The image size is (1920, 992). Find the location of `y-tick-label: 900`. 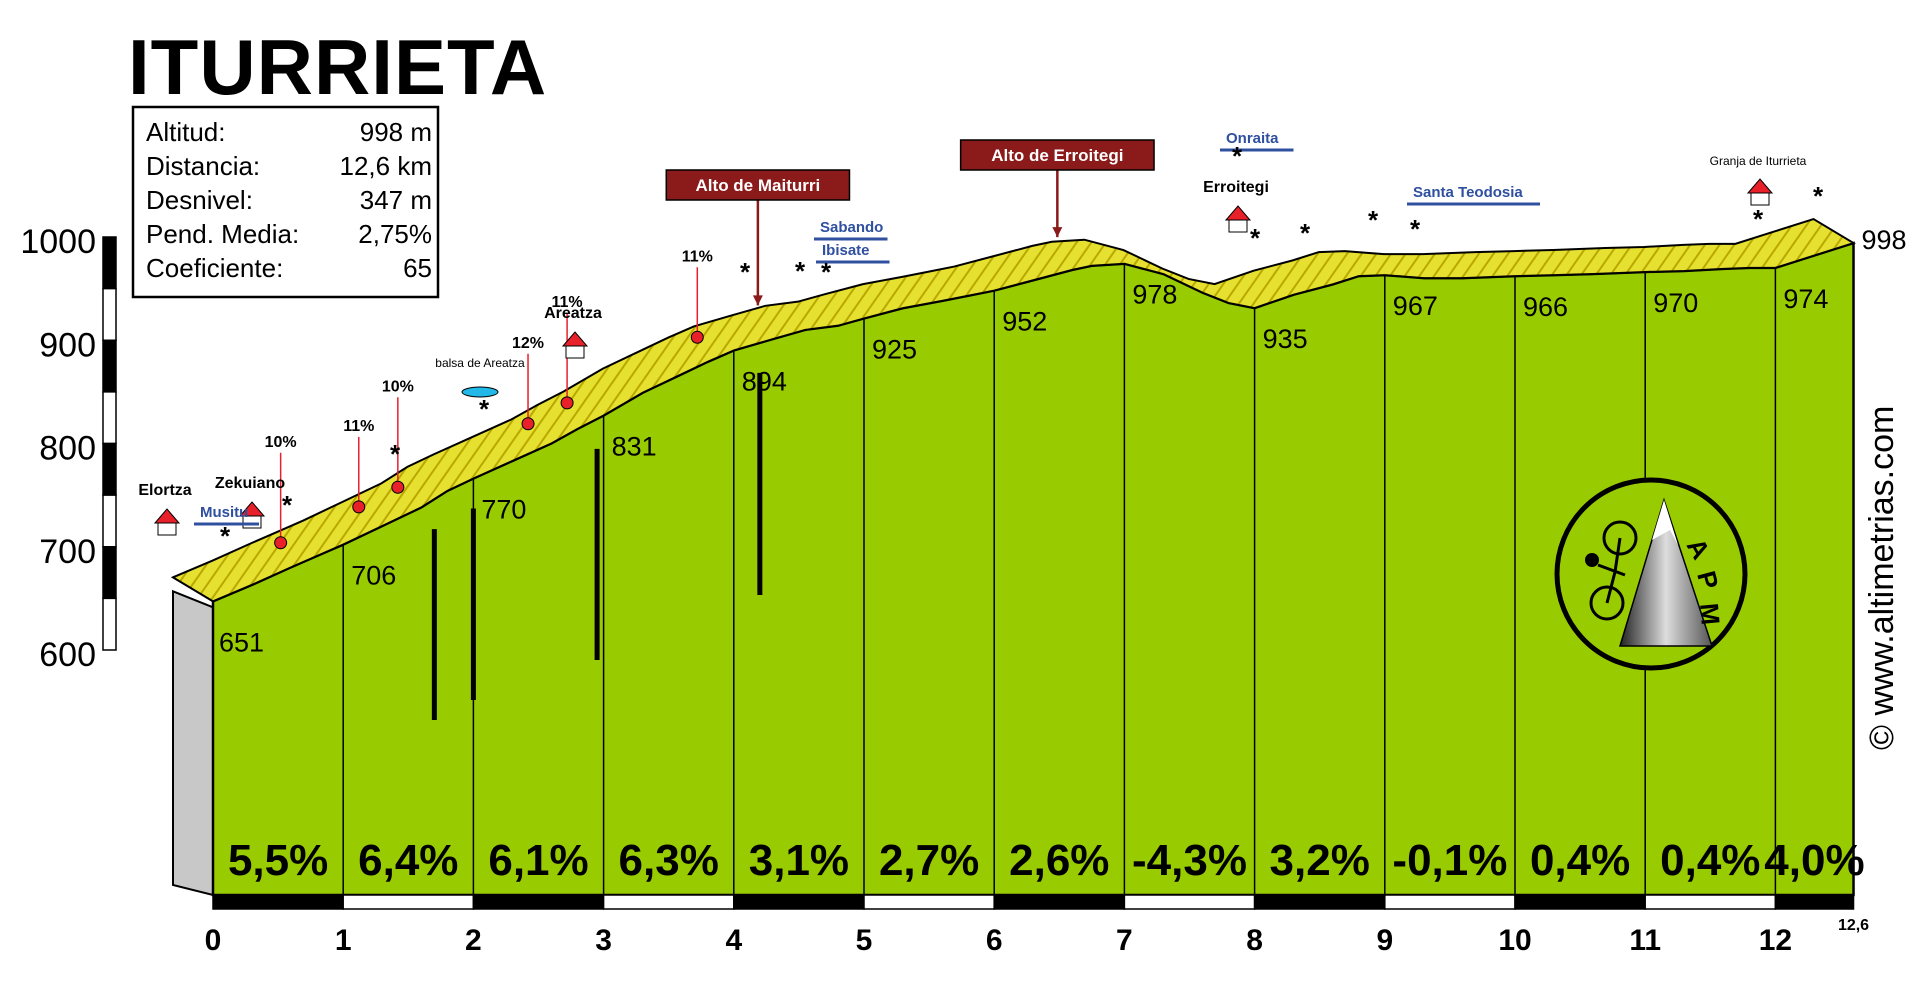

y-tick-label: 900 is located at coordinates (67, 345).